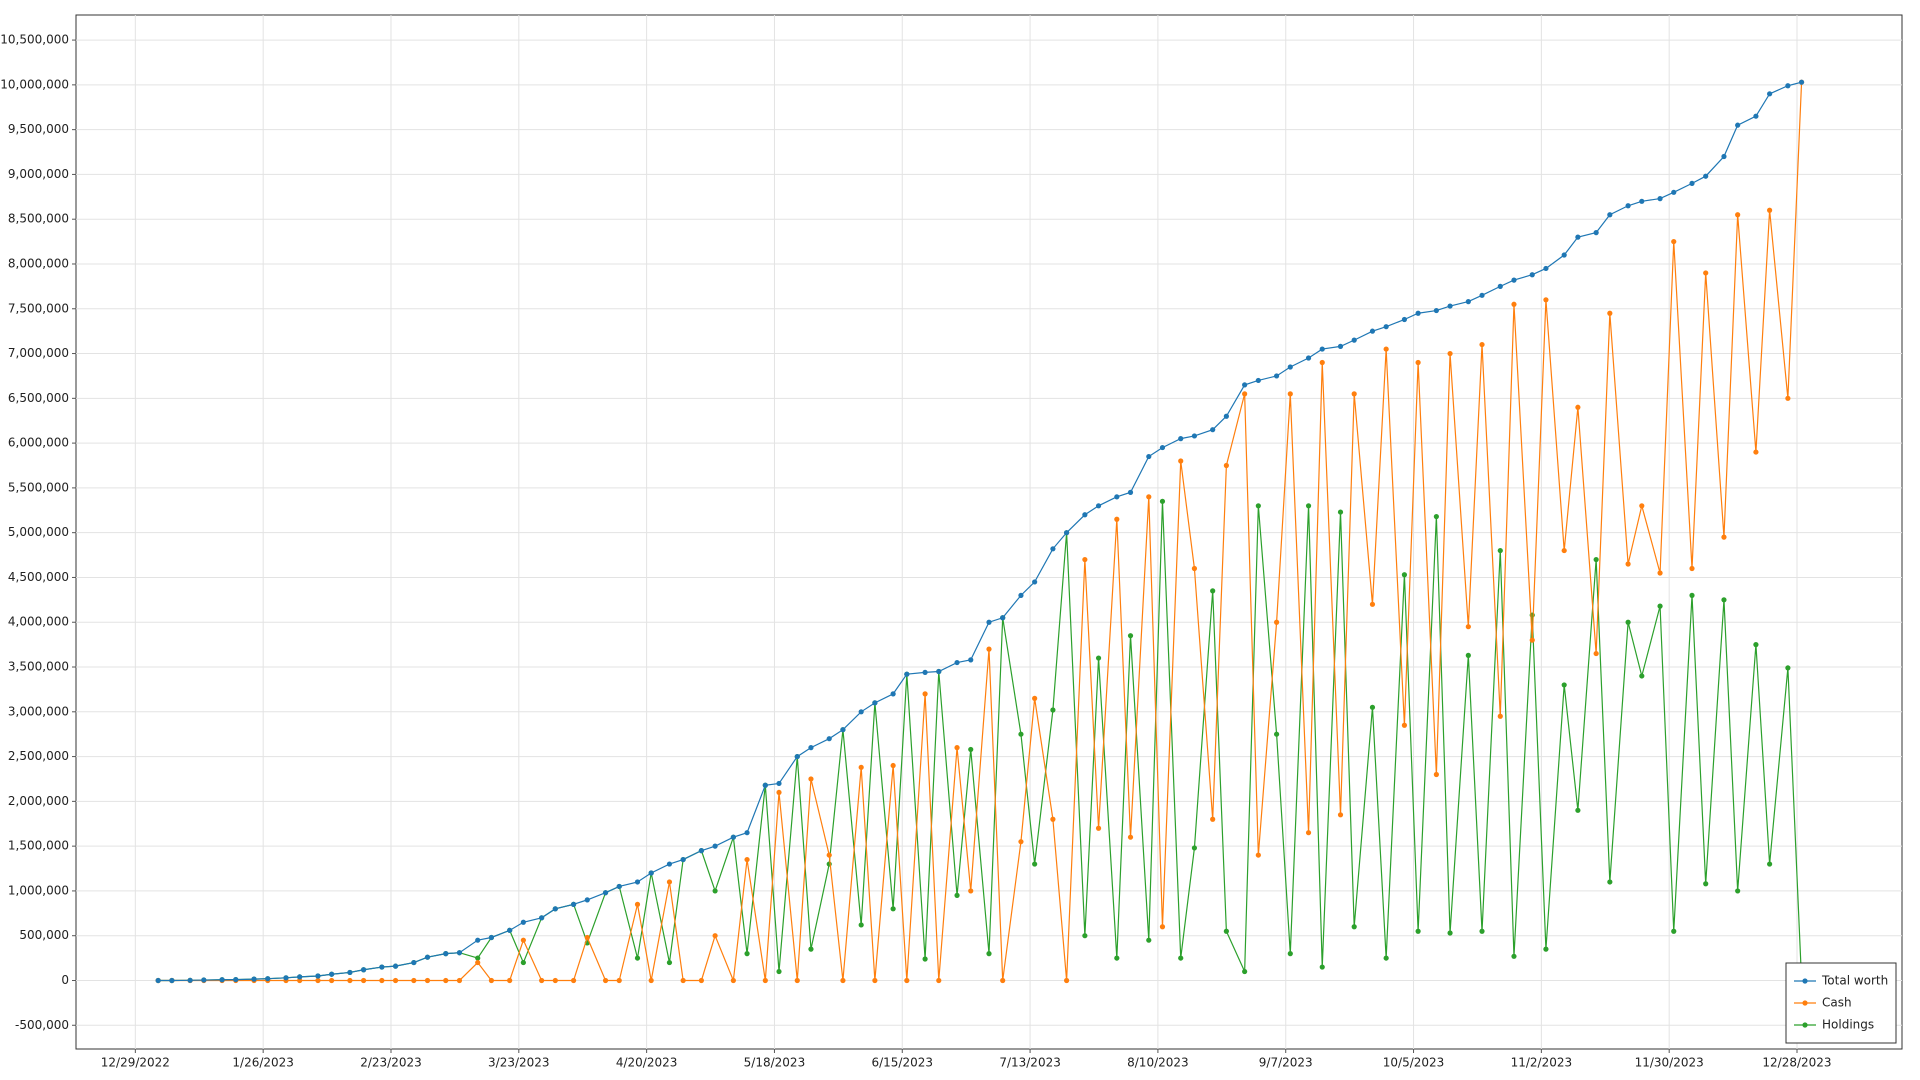  I want to click on y-tick-label: 3,500,000, so click(38, 667).